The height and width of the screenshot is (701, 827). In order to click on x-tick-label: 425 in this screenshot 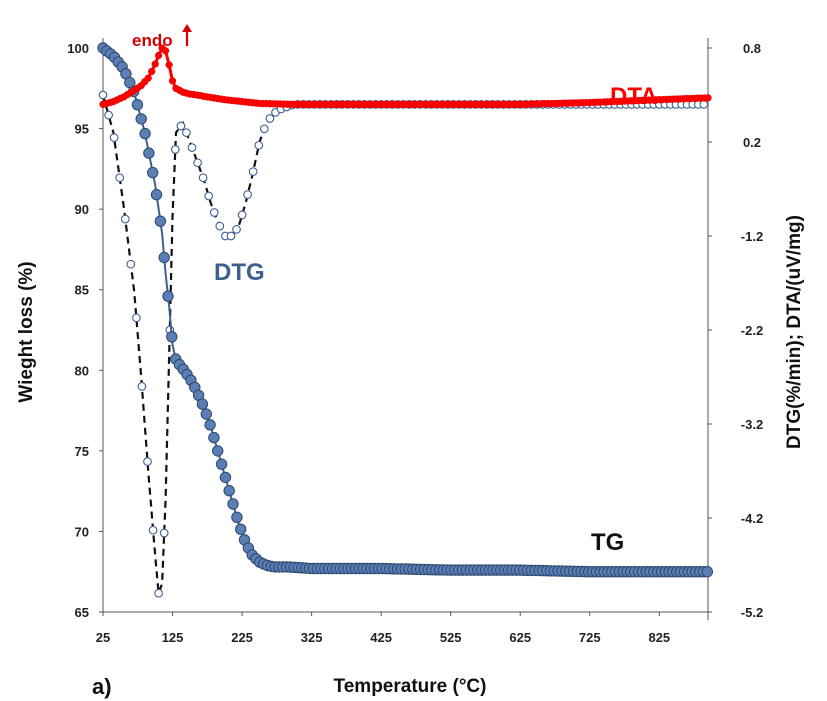, I will do `click(381, 637)`.